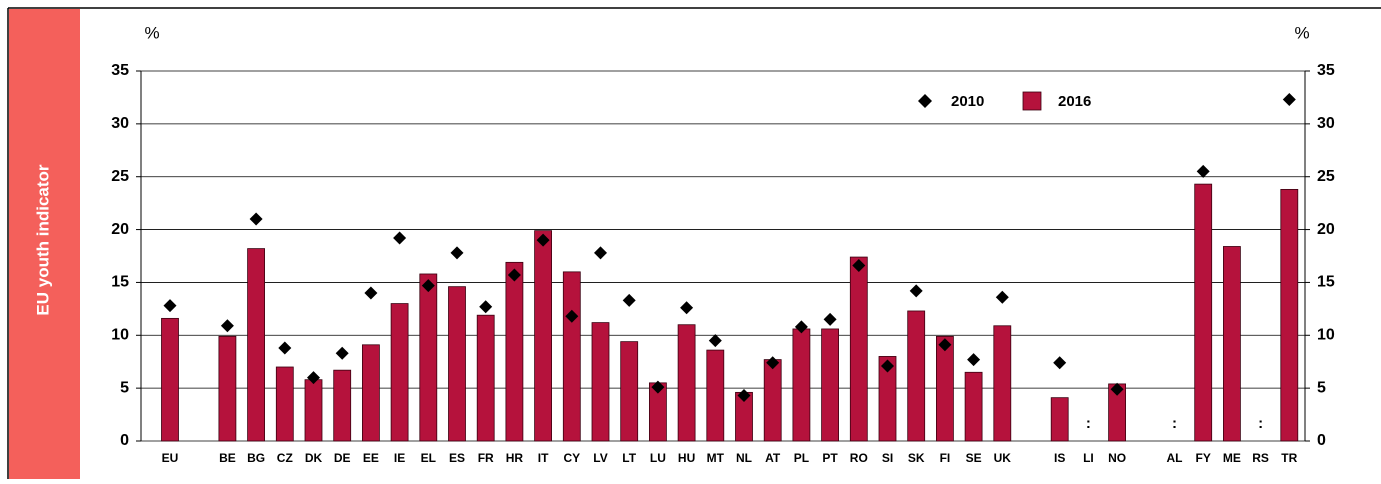 The width and height of the screenshot is (1381, 484). What do you see at coordinates (773, 458) in the screenshot?
I see `x-tick-label: AT` at bounding box center [773, 458].